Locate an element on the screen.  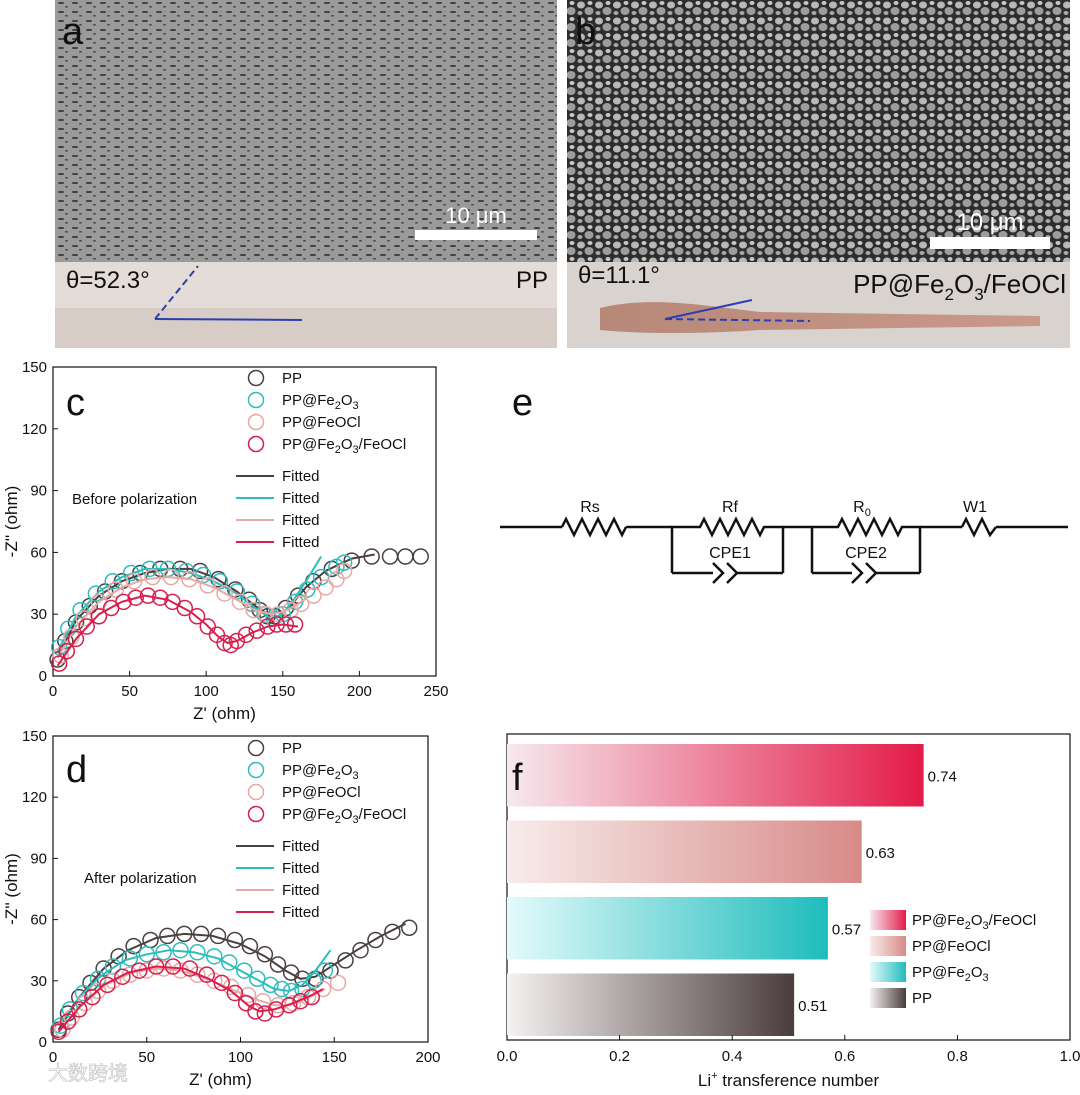
y-tick-label: 120 is located at coordinates (34, 429).